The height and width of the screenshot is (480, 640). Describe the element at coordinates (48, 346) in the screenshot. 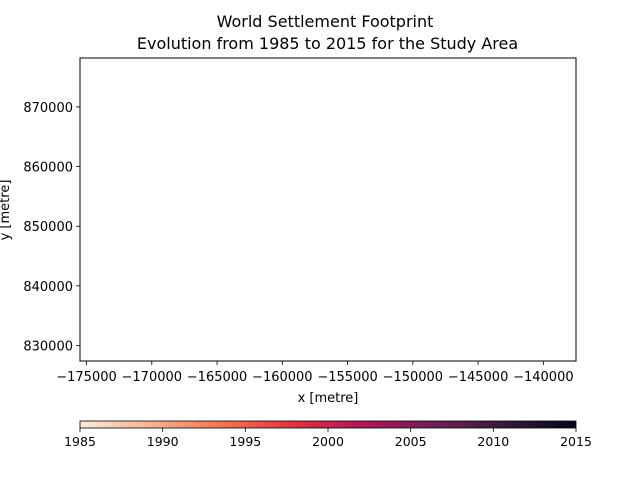

I see `y-tick-label: 830000` at that location.